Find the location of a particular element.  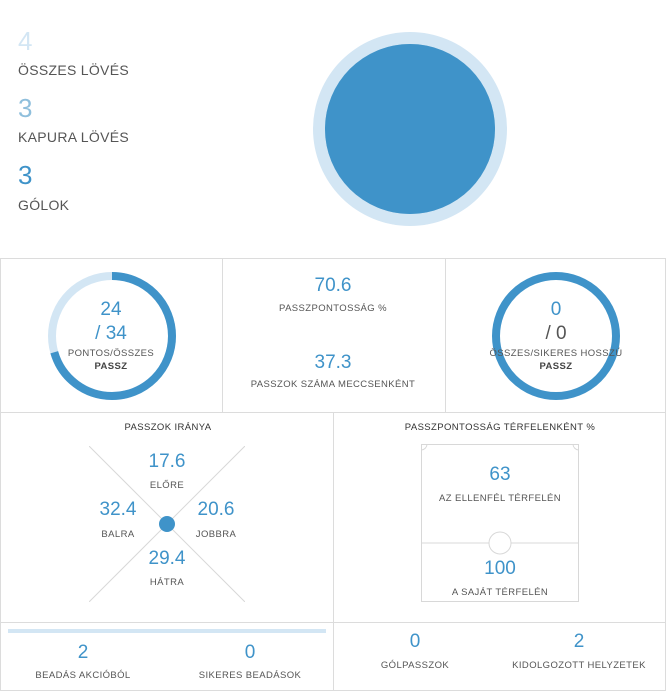

pitch-center-circle is located at coordinates (500, 543).